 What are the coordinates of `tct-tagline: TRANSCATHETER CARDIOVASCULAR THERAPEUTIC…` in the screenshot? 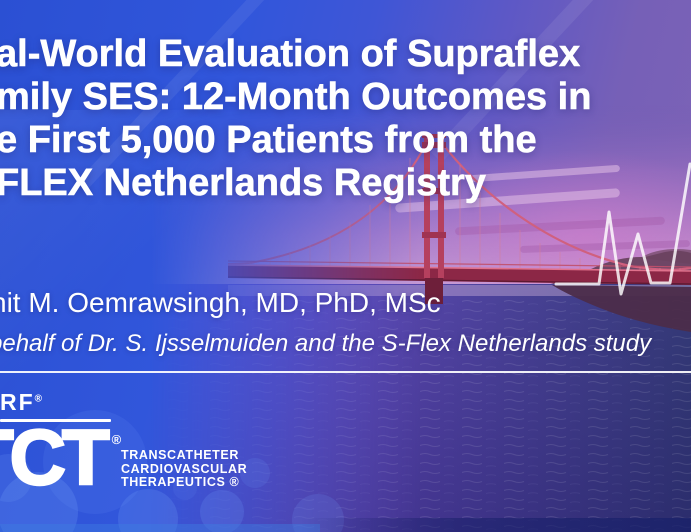 It's located at (184, 469).